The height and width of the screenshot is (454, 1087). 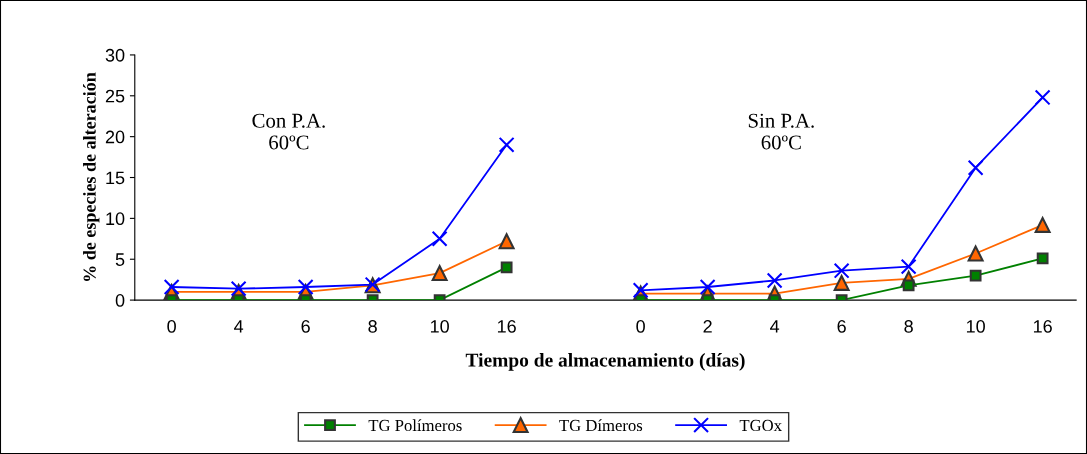 I want to click on annotation: Sin P.A. 60ºC, so click(x=781, y=131).